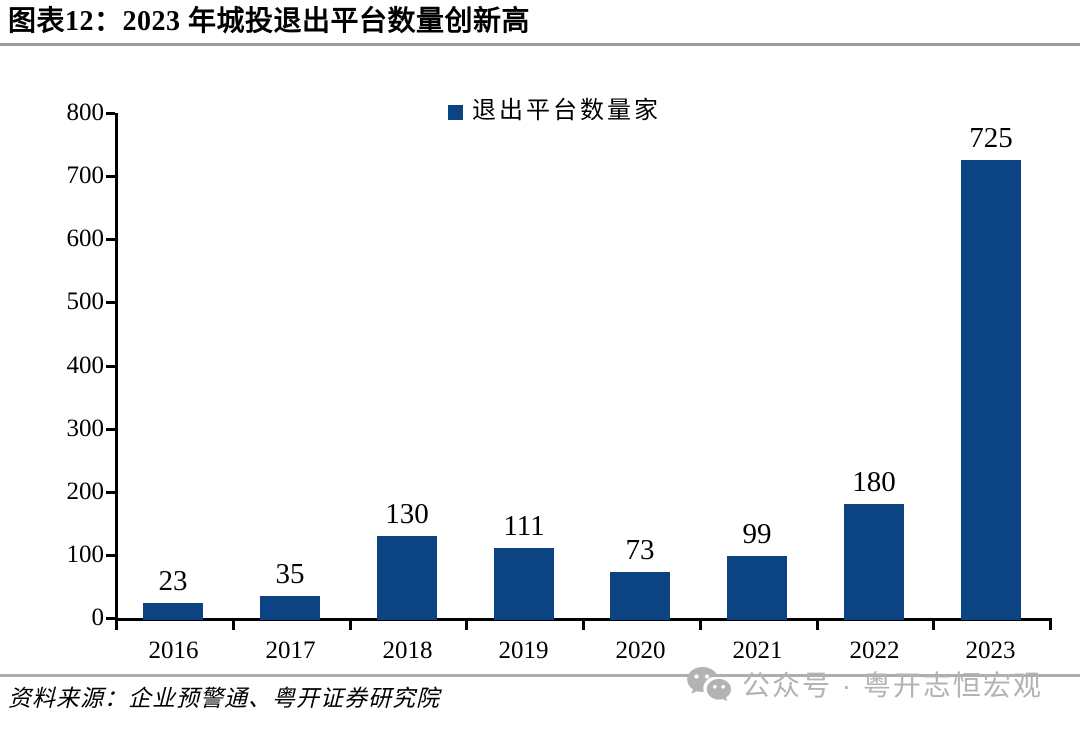  I want to click on x-axis-label: 2022, so click(874, 650).